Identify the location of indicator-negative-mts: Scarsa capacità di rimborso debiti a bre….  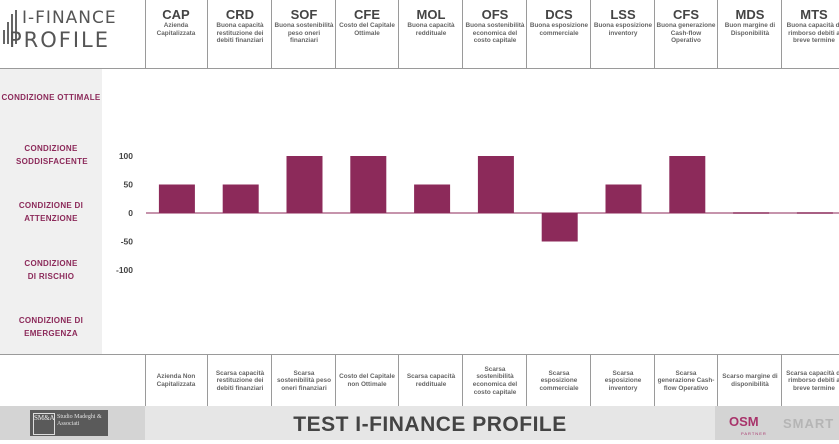
(811, 381).